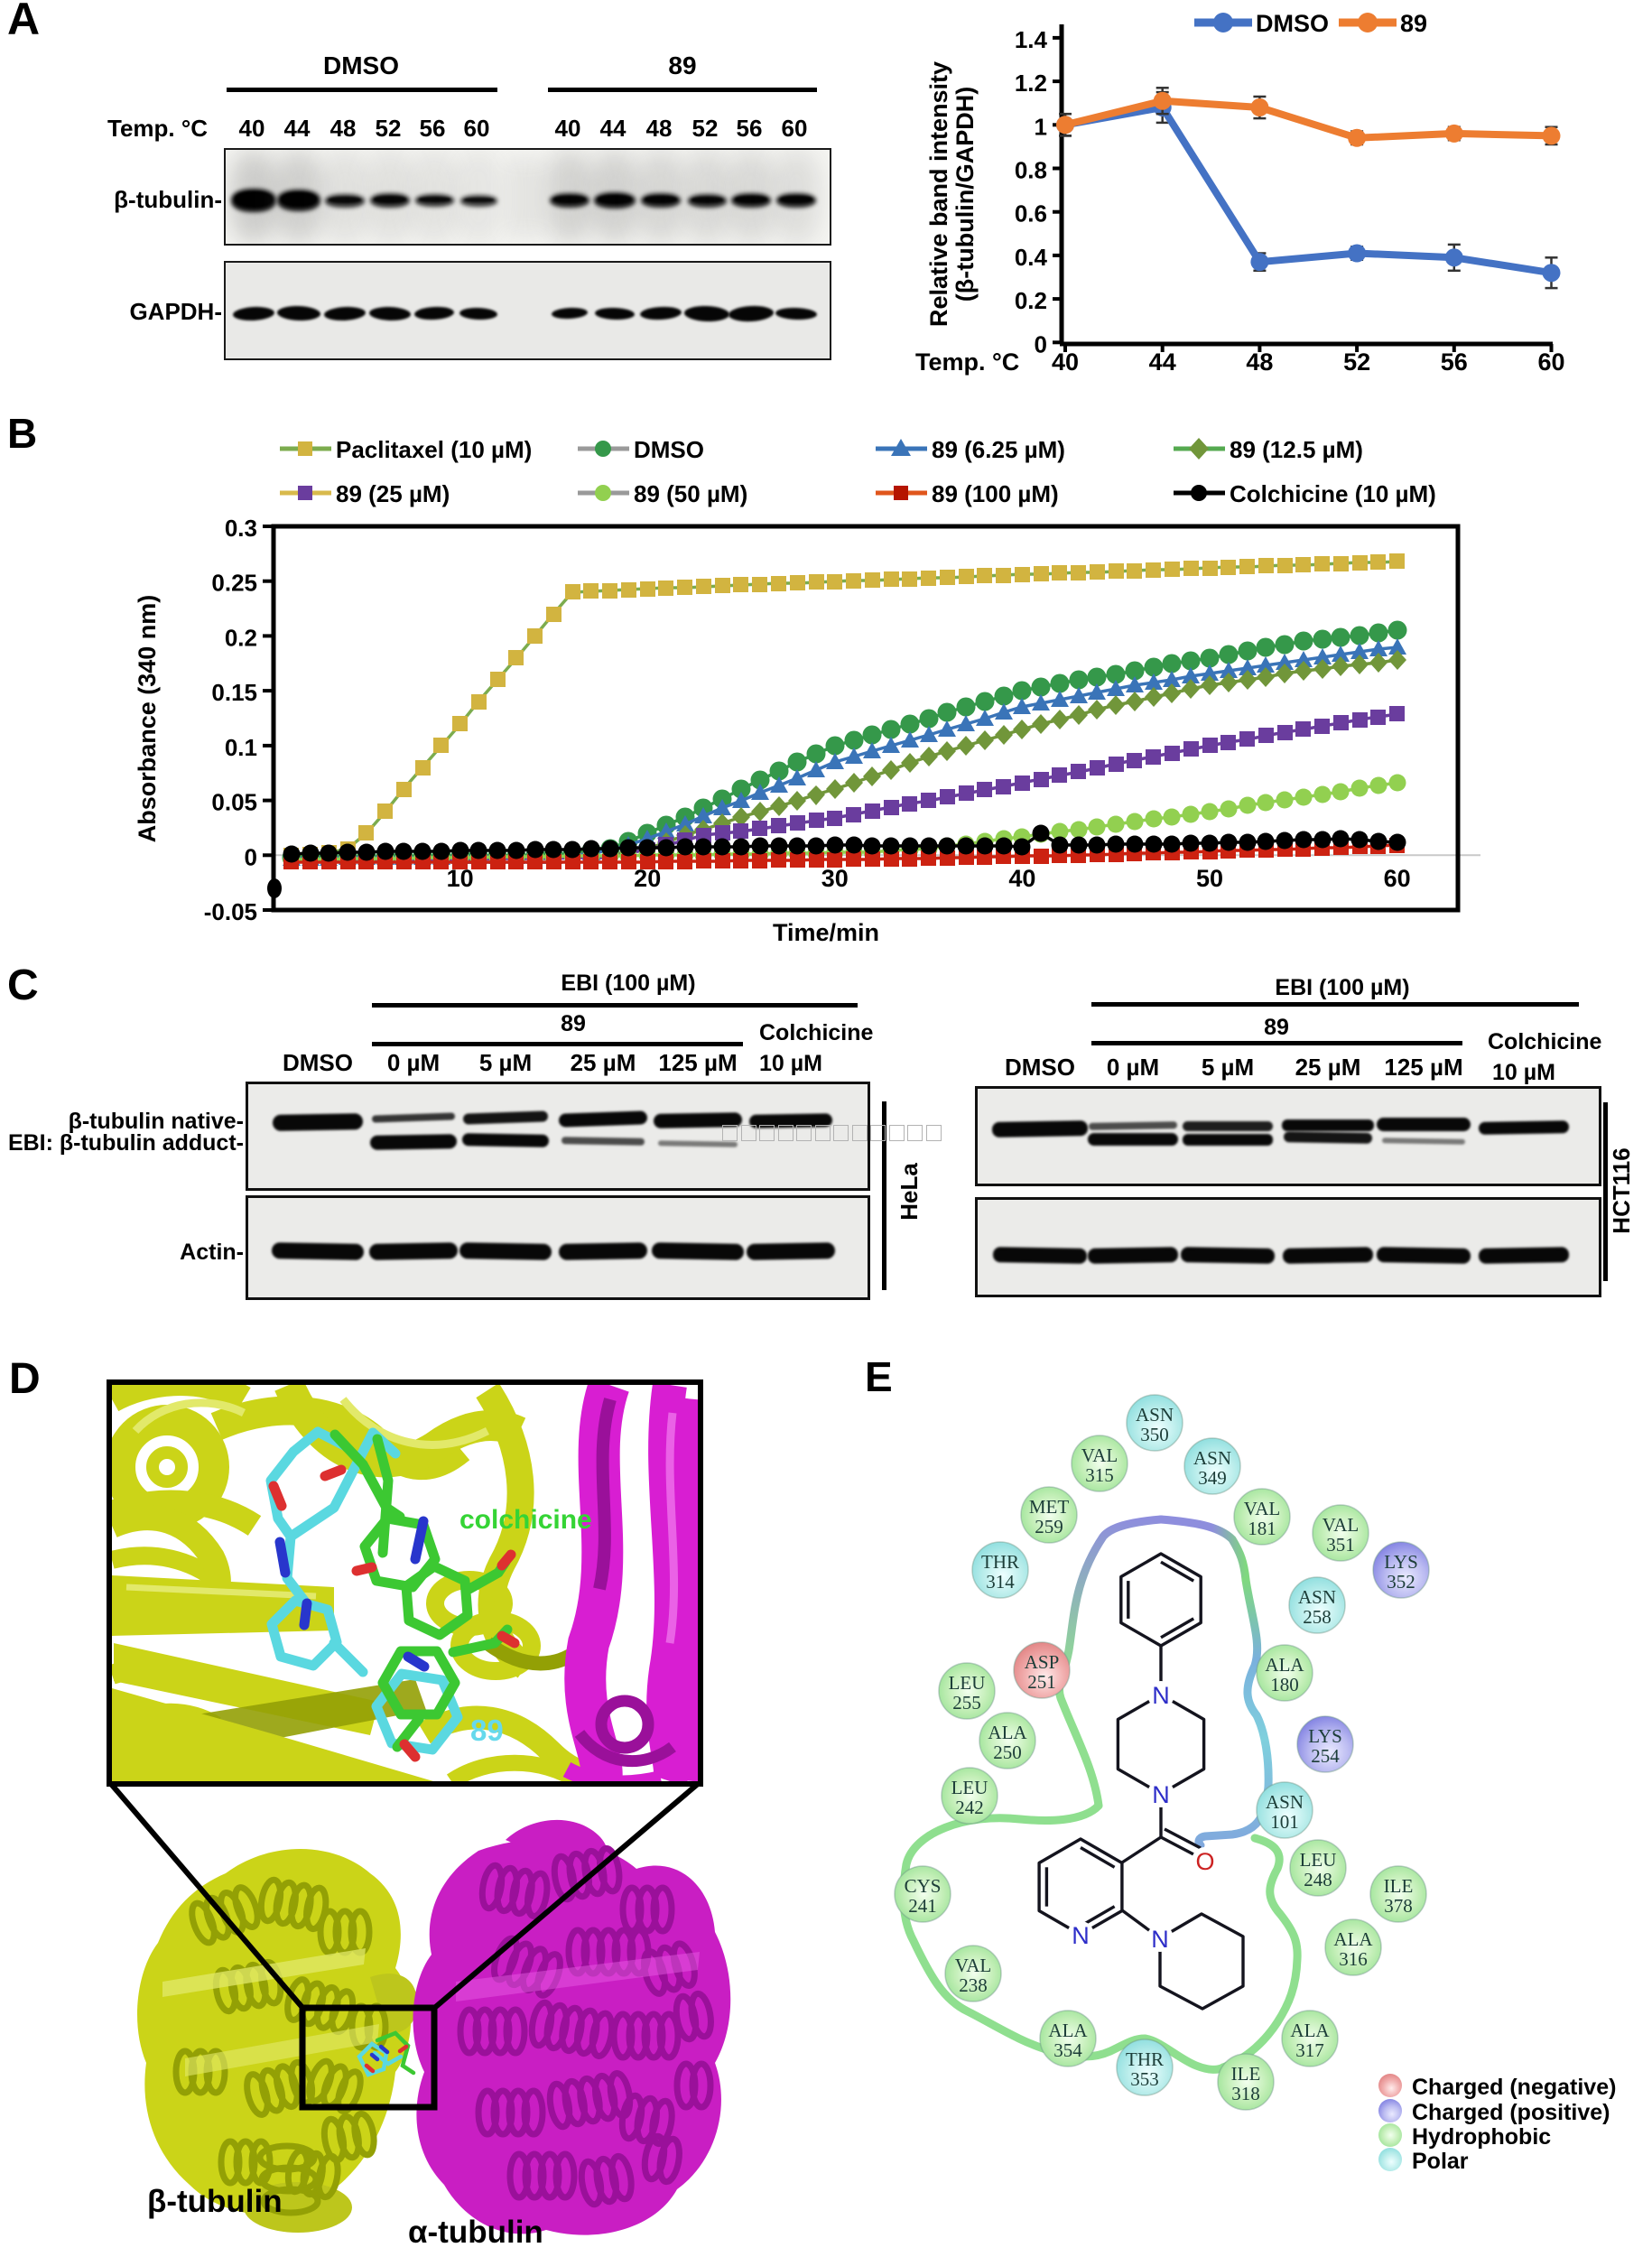 Image resolution: width=1652 pixels, height=2257 pixels. What do you see at coordinates (475, 2233) in the screenshot?
I see `svg-text: α-tubulin` at bounding box center [475, 2233].